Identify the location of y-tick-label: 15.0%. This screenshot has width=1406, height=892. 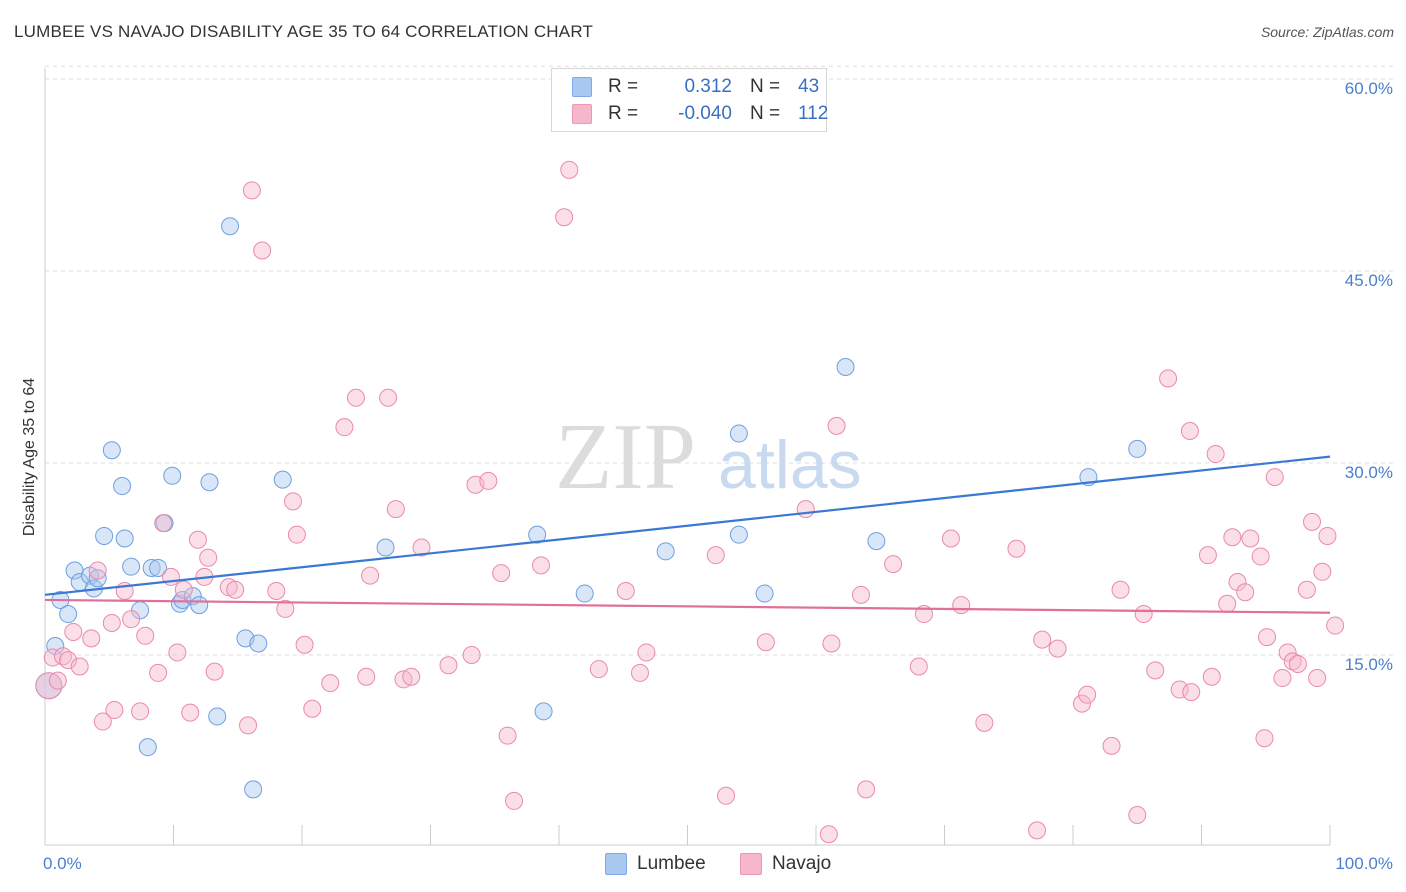
(1369, 664).